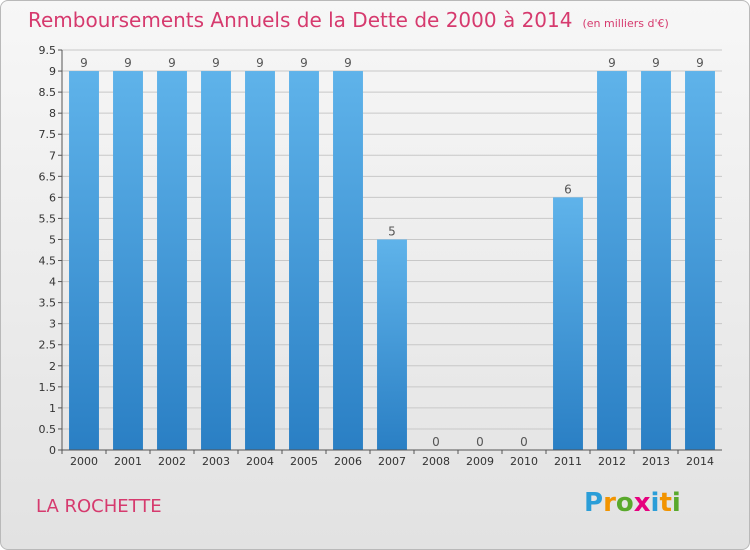 The image size is (750, 550). I want to click on x-tick-label: 2008, so click(436, 461).